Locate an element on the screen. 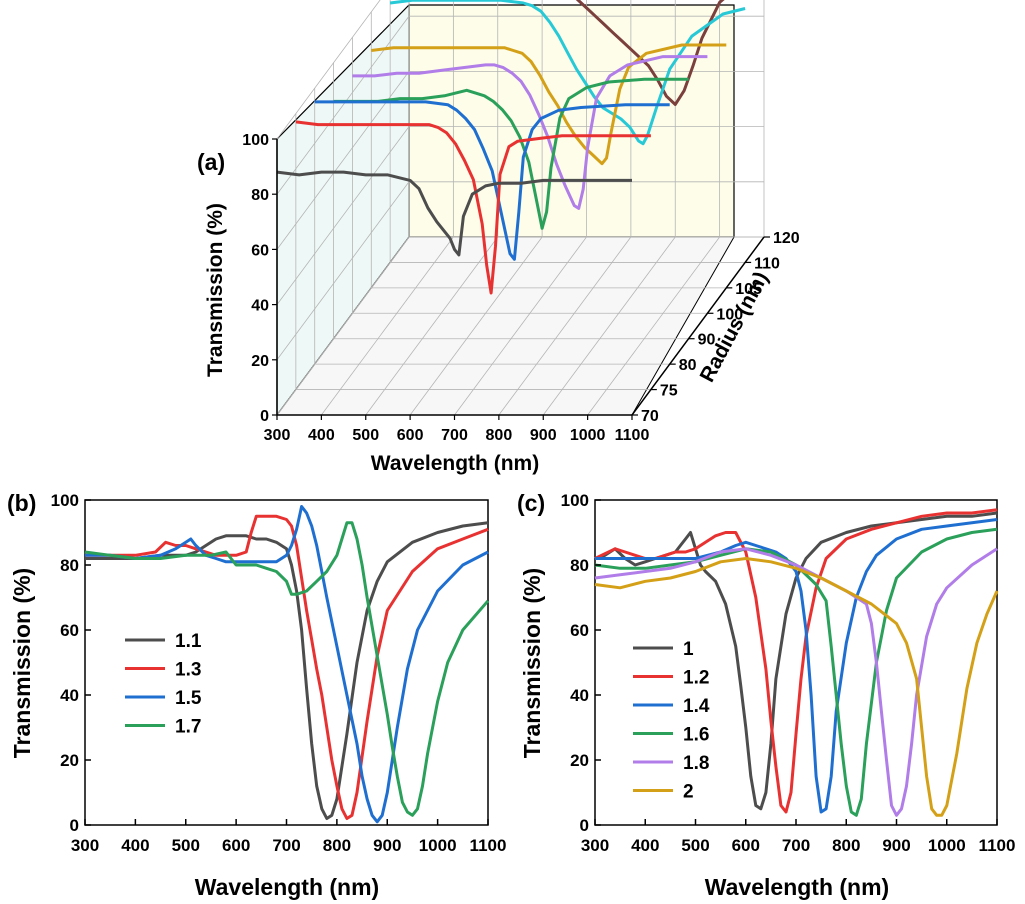  series-line-1.7 is located at coordinates (287, 669).